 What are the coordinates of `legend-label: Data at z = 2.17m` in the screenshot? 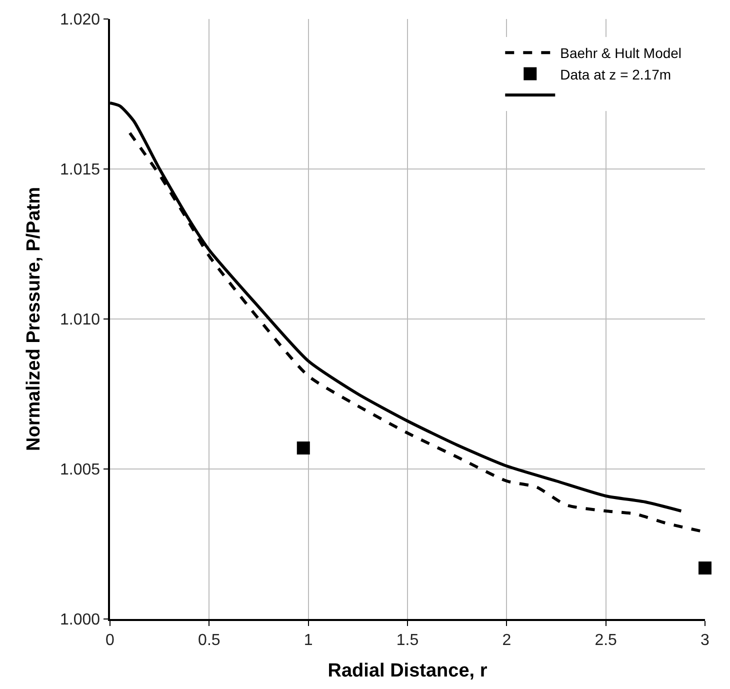 It's located at (616, 74).